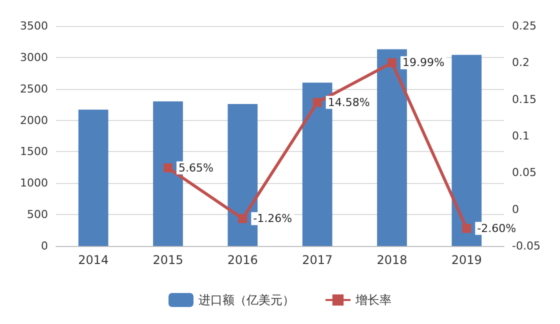 The height and width of the screenshot is (324, 560). I want to click on x-tick-label: 2017, so click(317, 260).